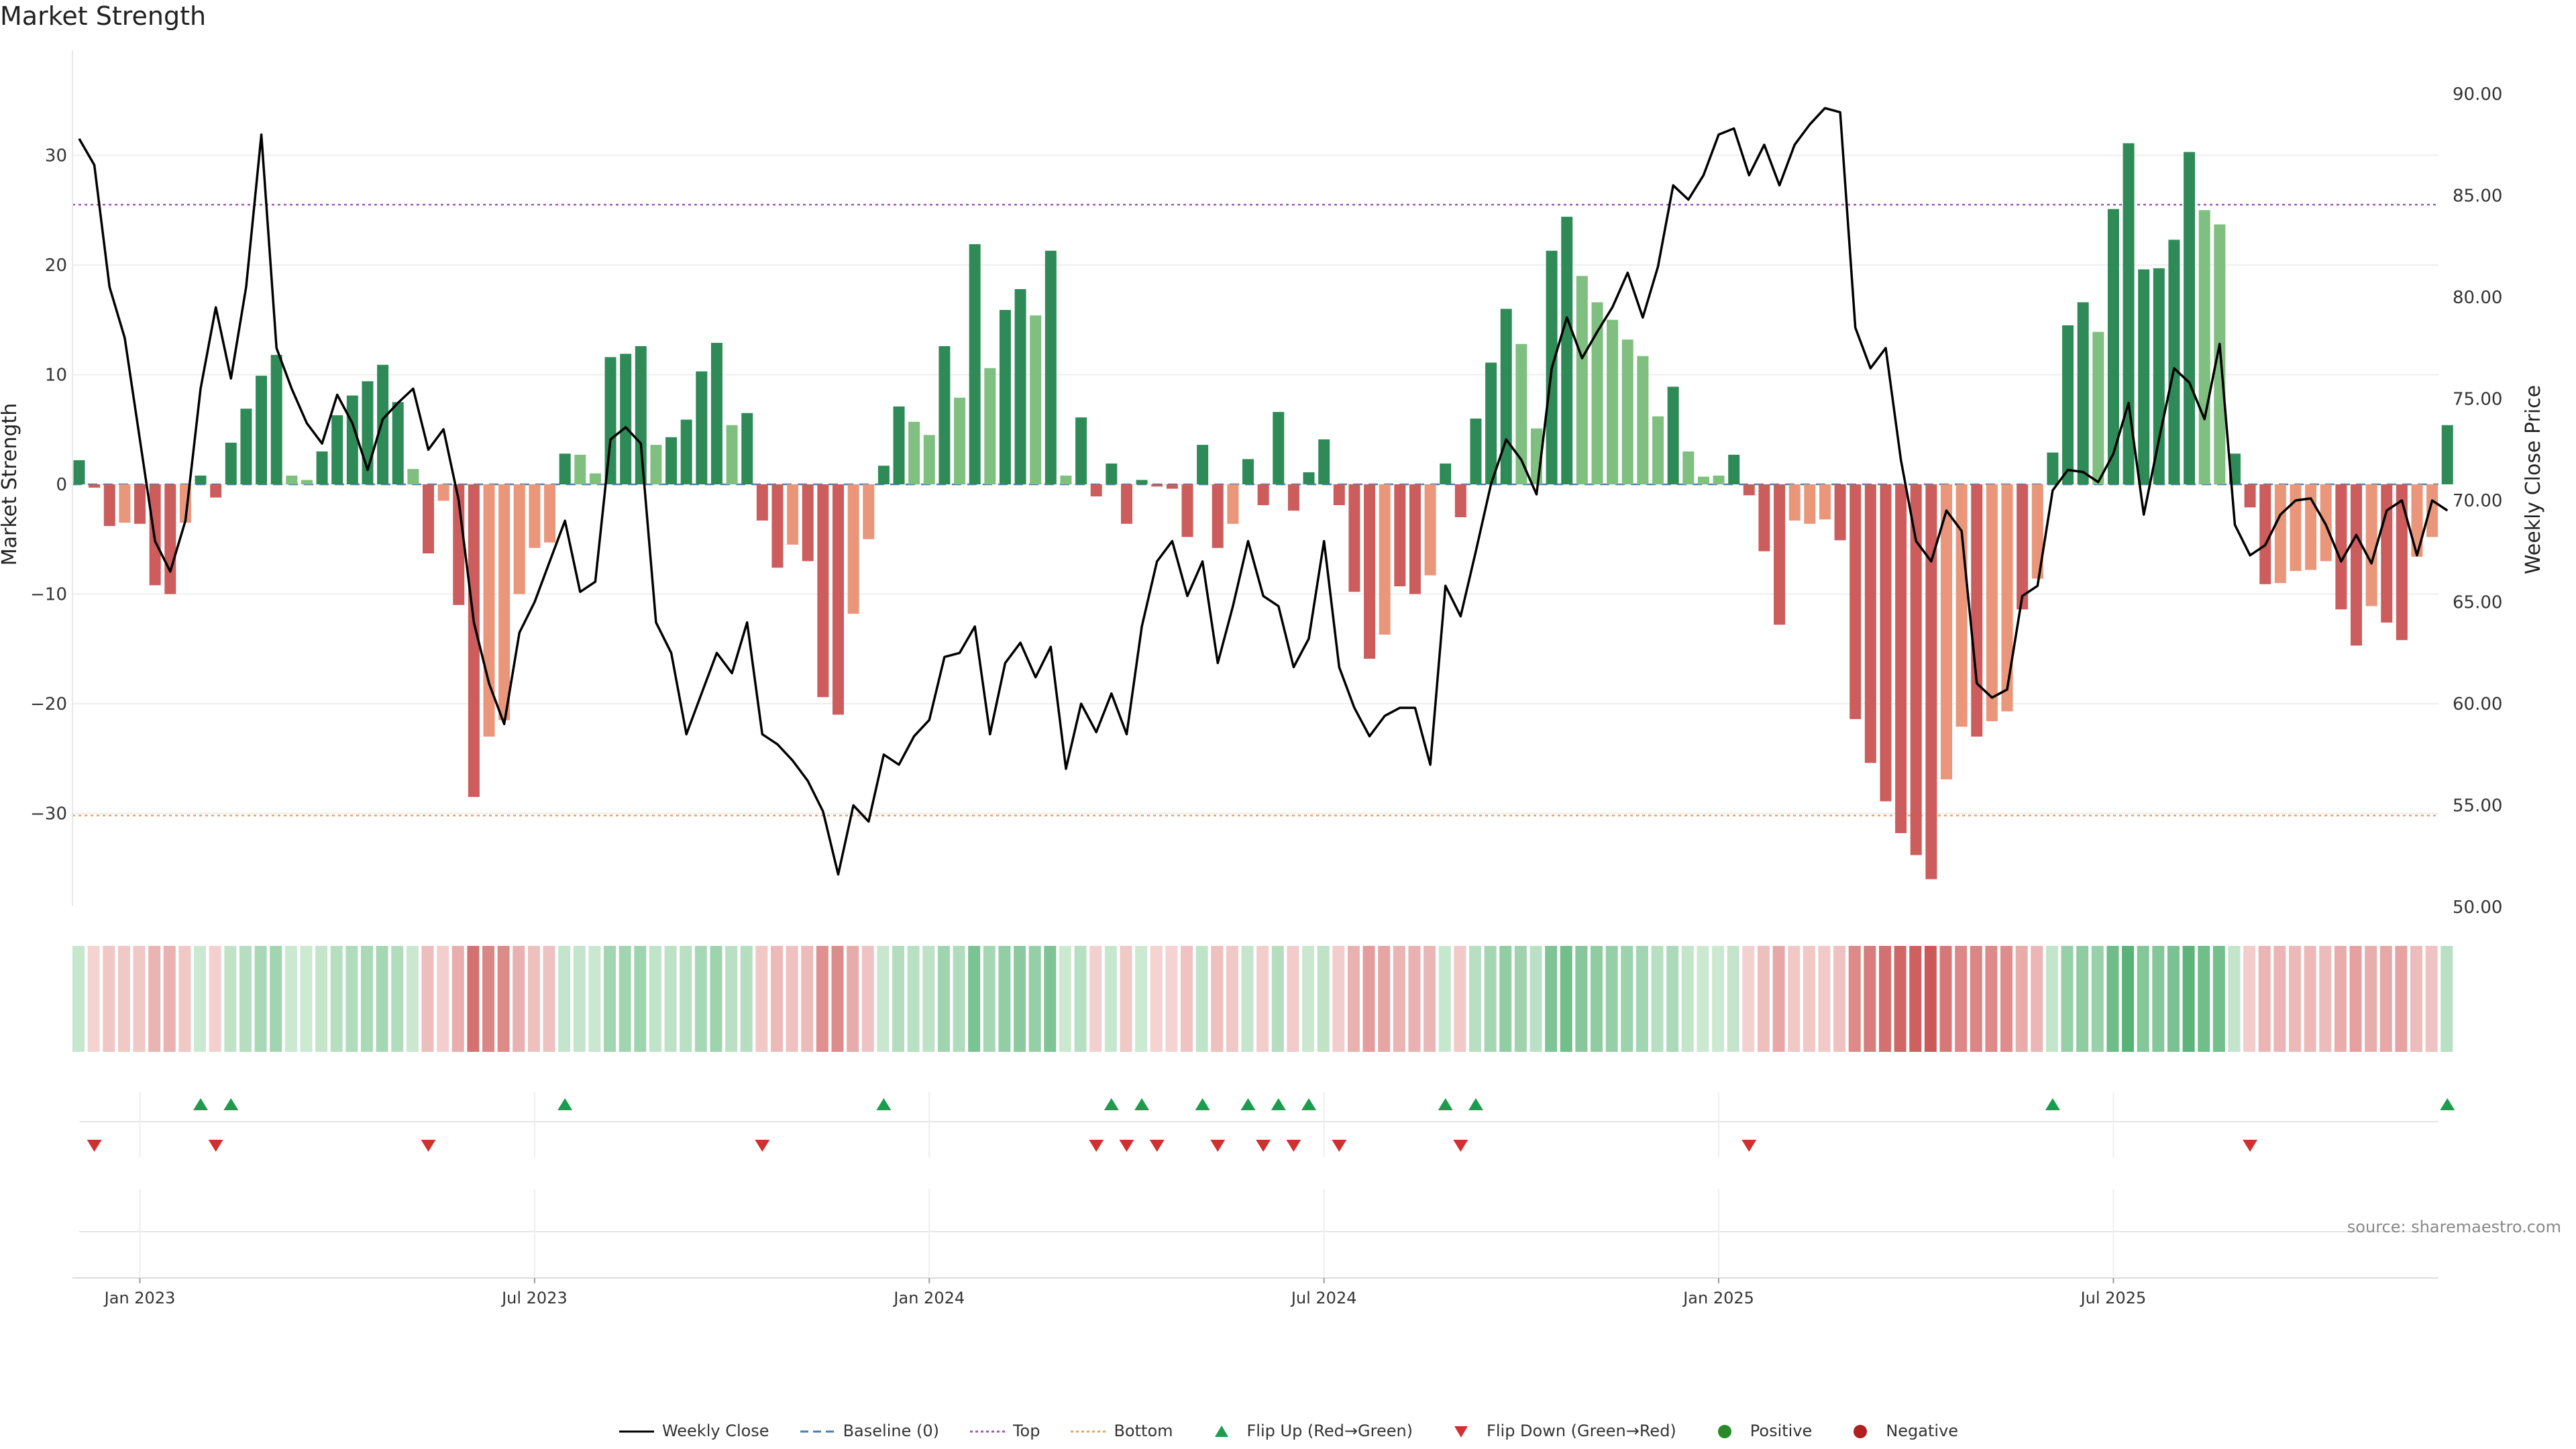 The width and height of the screenshot is (2576, 1449). Describe the element at coordinates (56, 266) in the screenshot. I see `left-tick-label: 20` at that location.